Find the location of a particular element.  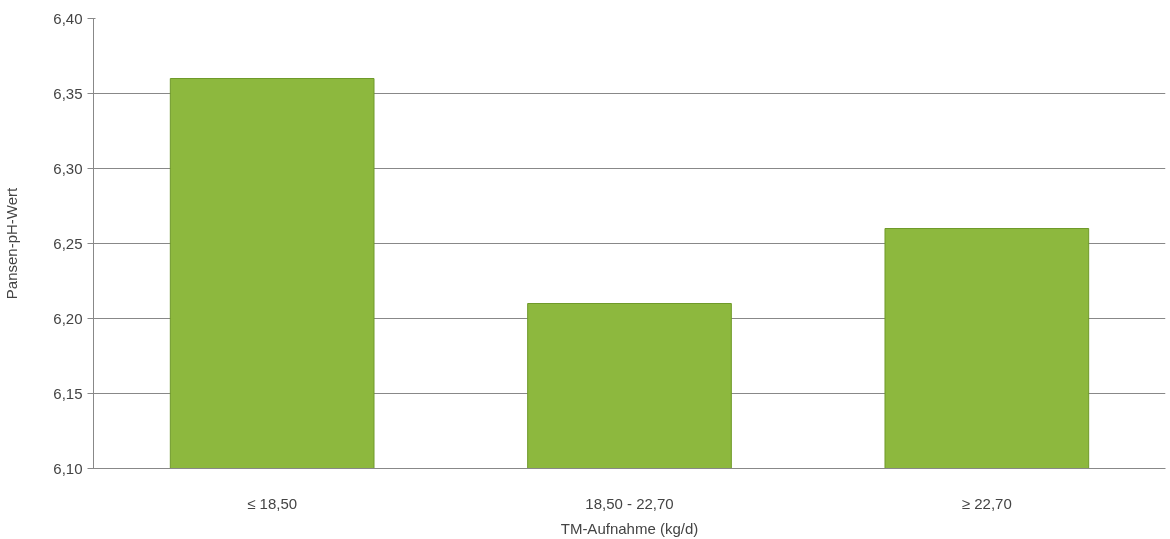

y-tick-label: 6,40 is located at coordinates (68, 18).